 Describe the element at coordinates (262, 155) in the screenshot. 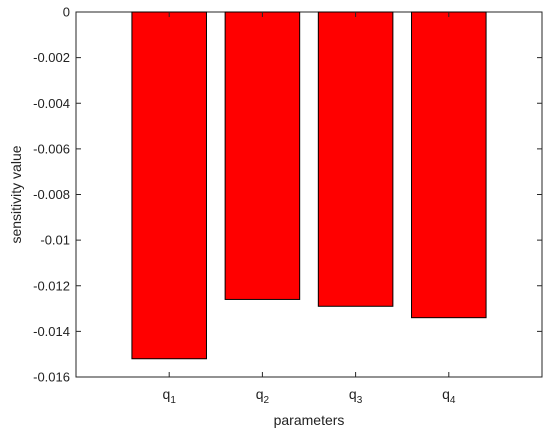

I see `bar-q2` at that location.